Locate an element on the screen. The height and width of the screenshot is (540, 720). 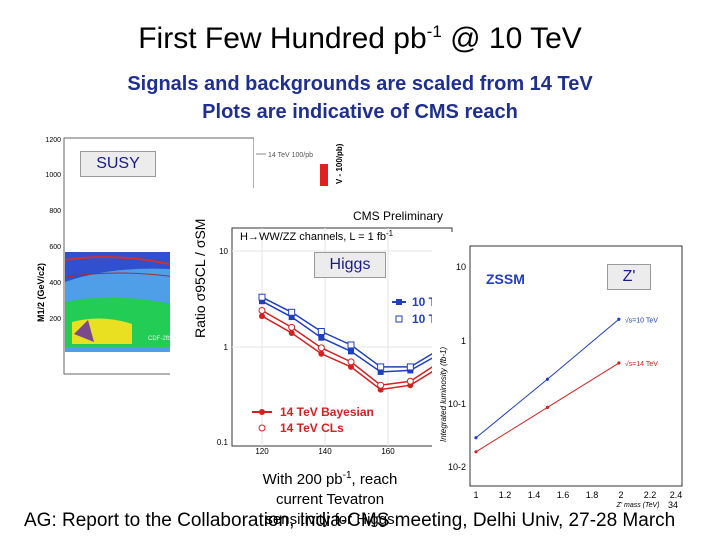
susy-right-label-box: V - 100/pb) is located at coordinates (338, 156).